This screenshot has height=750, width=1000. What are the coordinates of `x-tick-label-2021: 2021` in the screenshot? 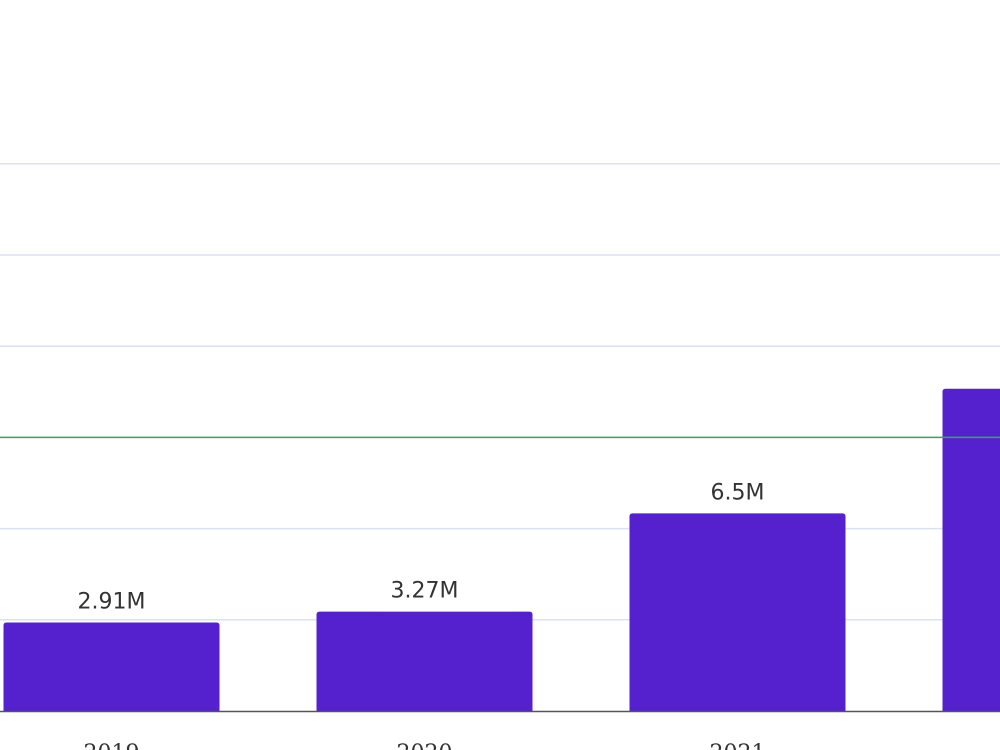 It's located at (738, 745).